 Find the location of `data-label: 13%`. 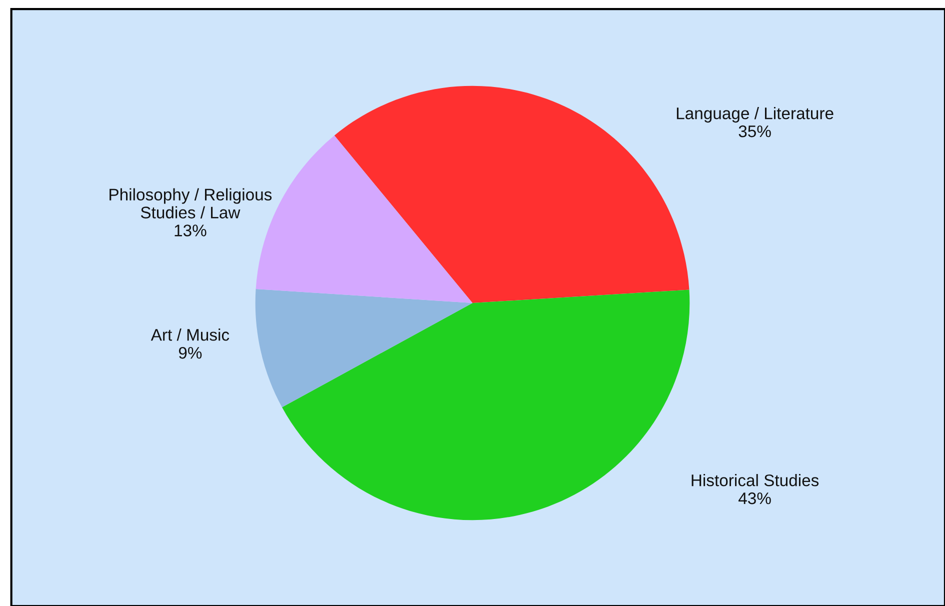

data-label: 13% is located at coordinates (190, 230).